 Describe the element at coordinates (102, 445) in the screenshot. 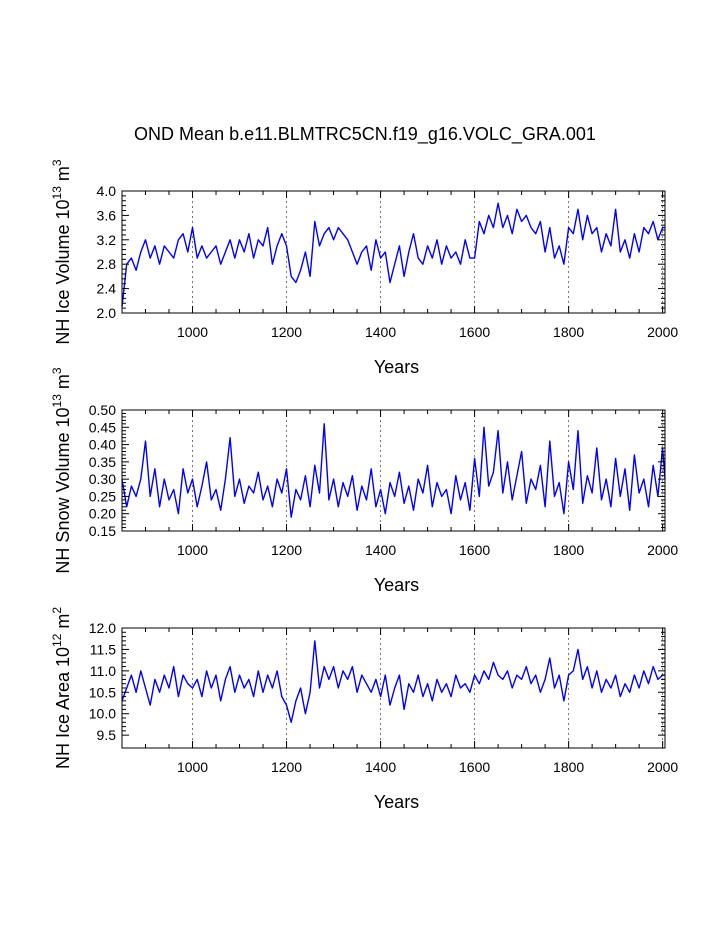

I see `y-tick-label: 0.40` at that location.